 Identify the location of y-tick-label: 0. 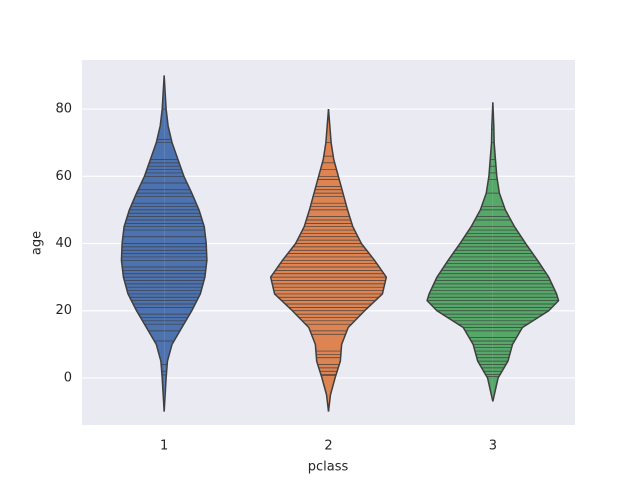
(68, 377).